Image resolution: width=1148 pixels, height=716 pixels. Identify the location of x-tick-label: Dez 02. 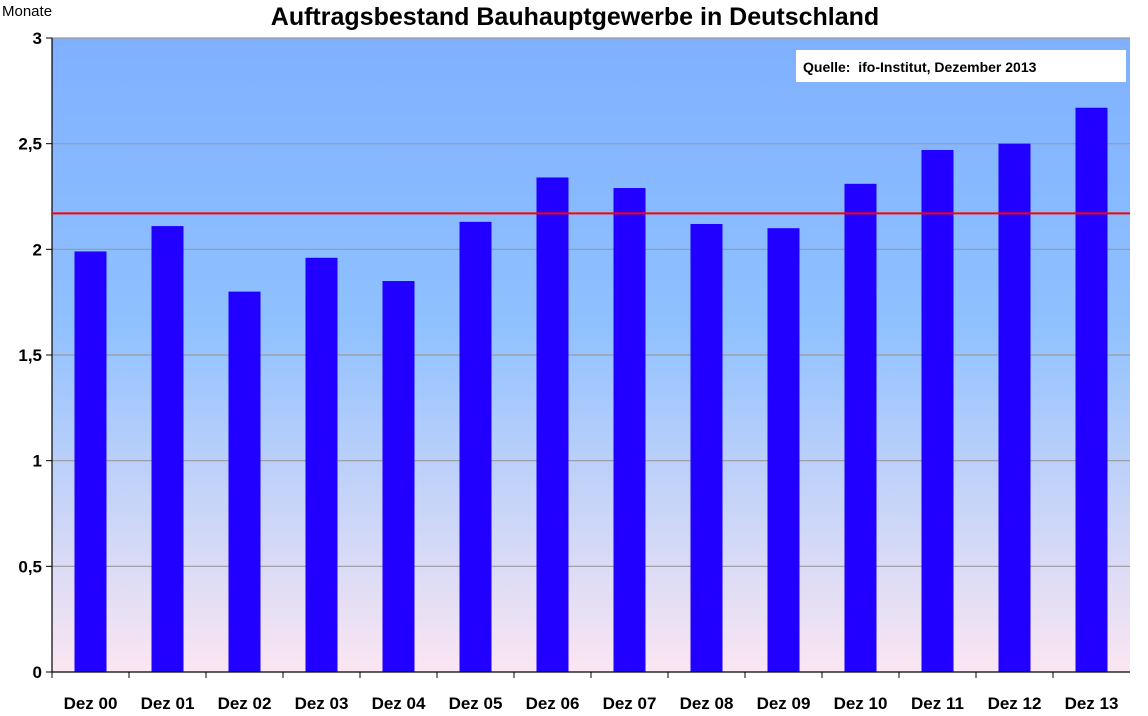
(245, 703).